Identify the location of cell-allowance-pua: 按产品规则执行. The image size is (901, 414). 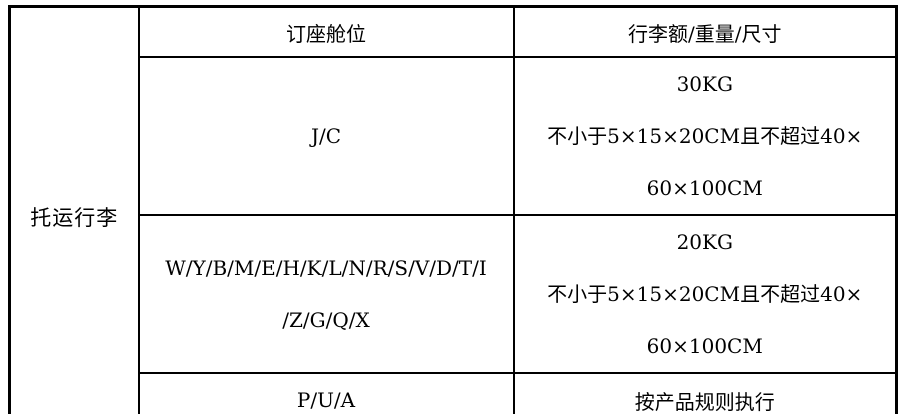
(705, 393).